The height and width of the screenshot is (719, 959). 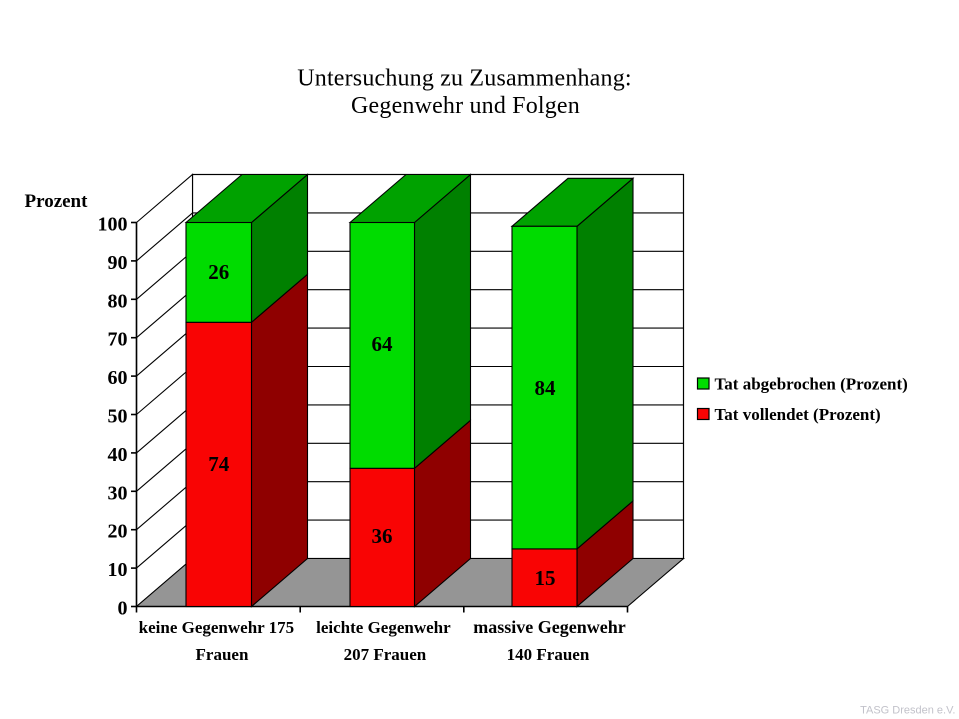 What do you see at coordinates (123, 609) in the screenshot?
I see `svg-text: 0` at bounding box center [123, 609].